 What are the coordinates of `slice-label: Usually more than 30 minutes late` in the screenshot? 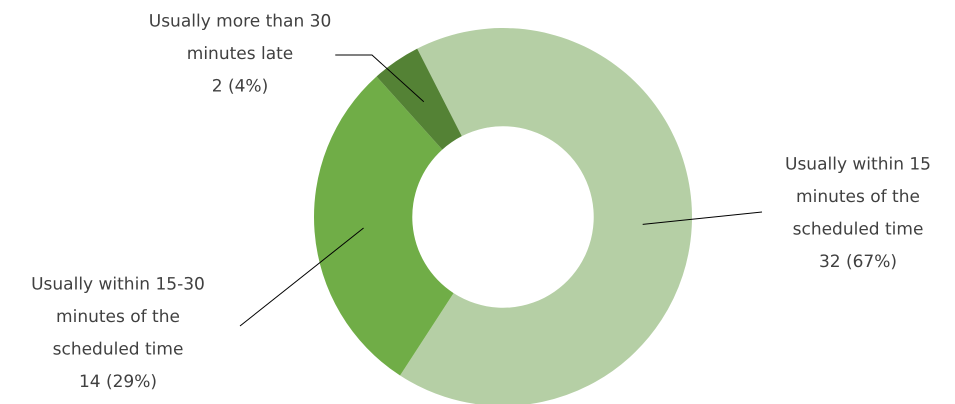 It's located at (240, 37).